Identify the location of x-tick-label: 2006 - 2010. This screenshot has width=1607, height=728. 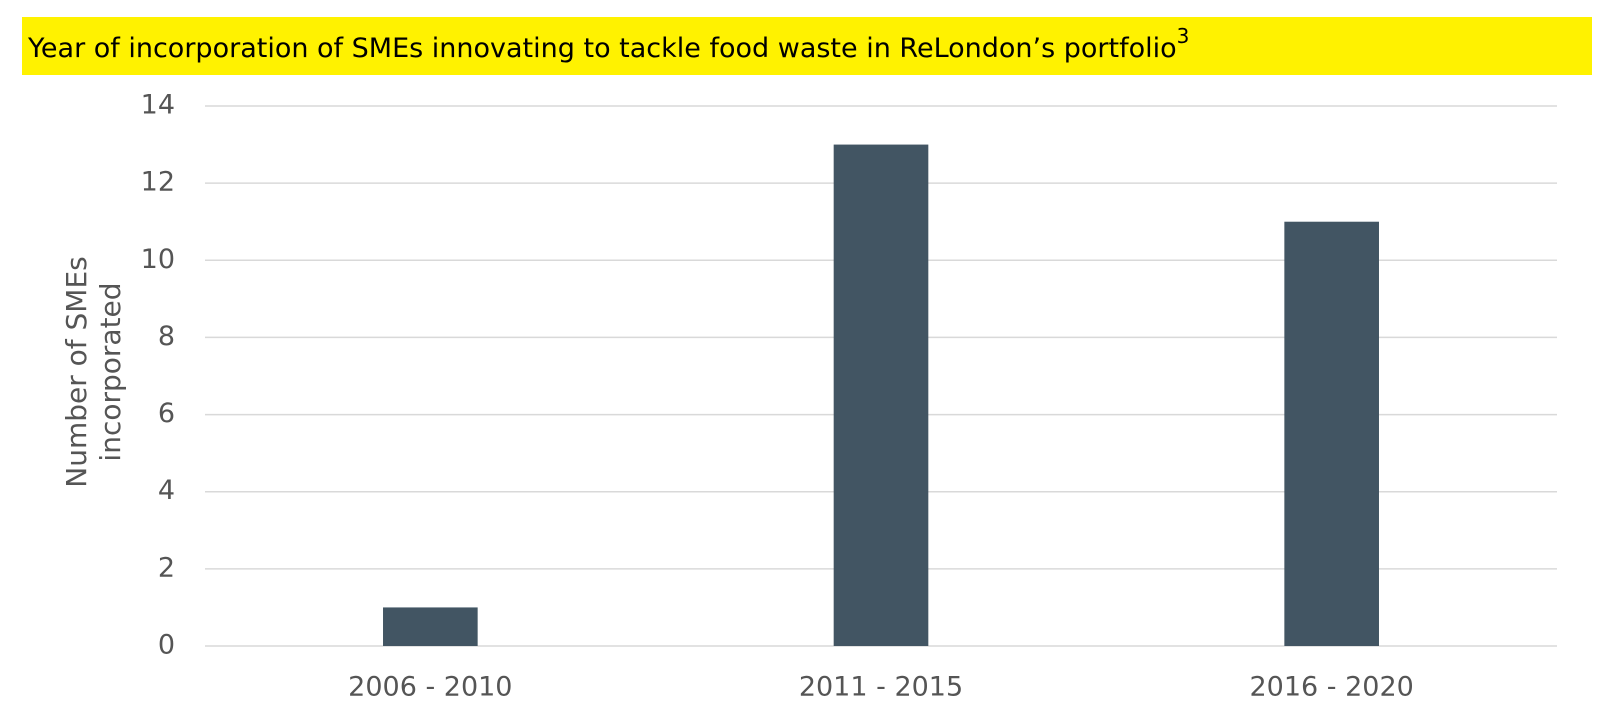
(430, 687).